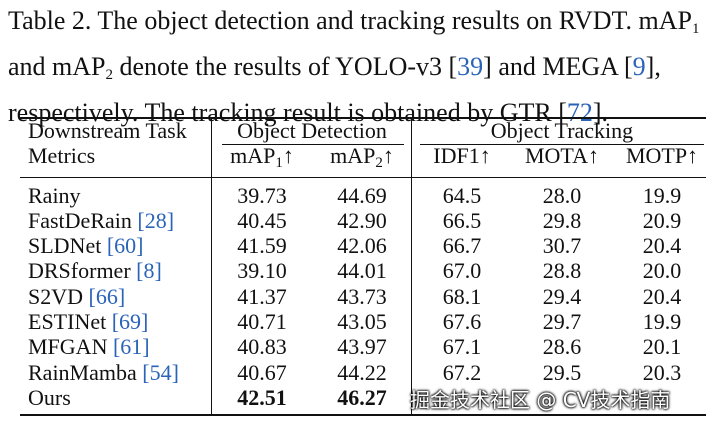  Describe the element at coordinates (462, 346) in the screenshot. I see `idf1-value: 67.1` at that location.